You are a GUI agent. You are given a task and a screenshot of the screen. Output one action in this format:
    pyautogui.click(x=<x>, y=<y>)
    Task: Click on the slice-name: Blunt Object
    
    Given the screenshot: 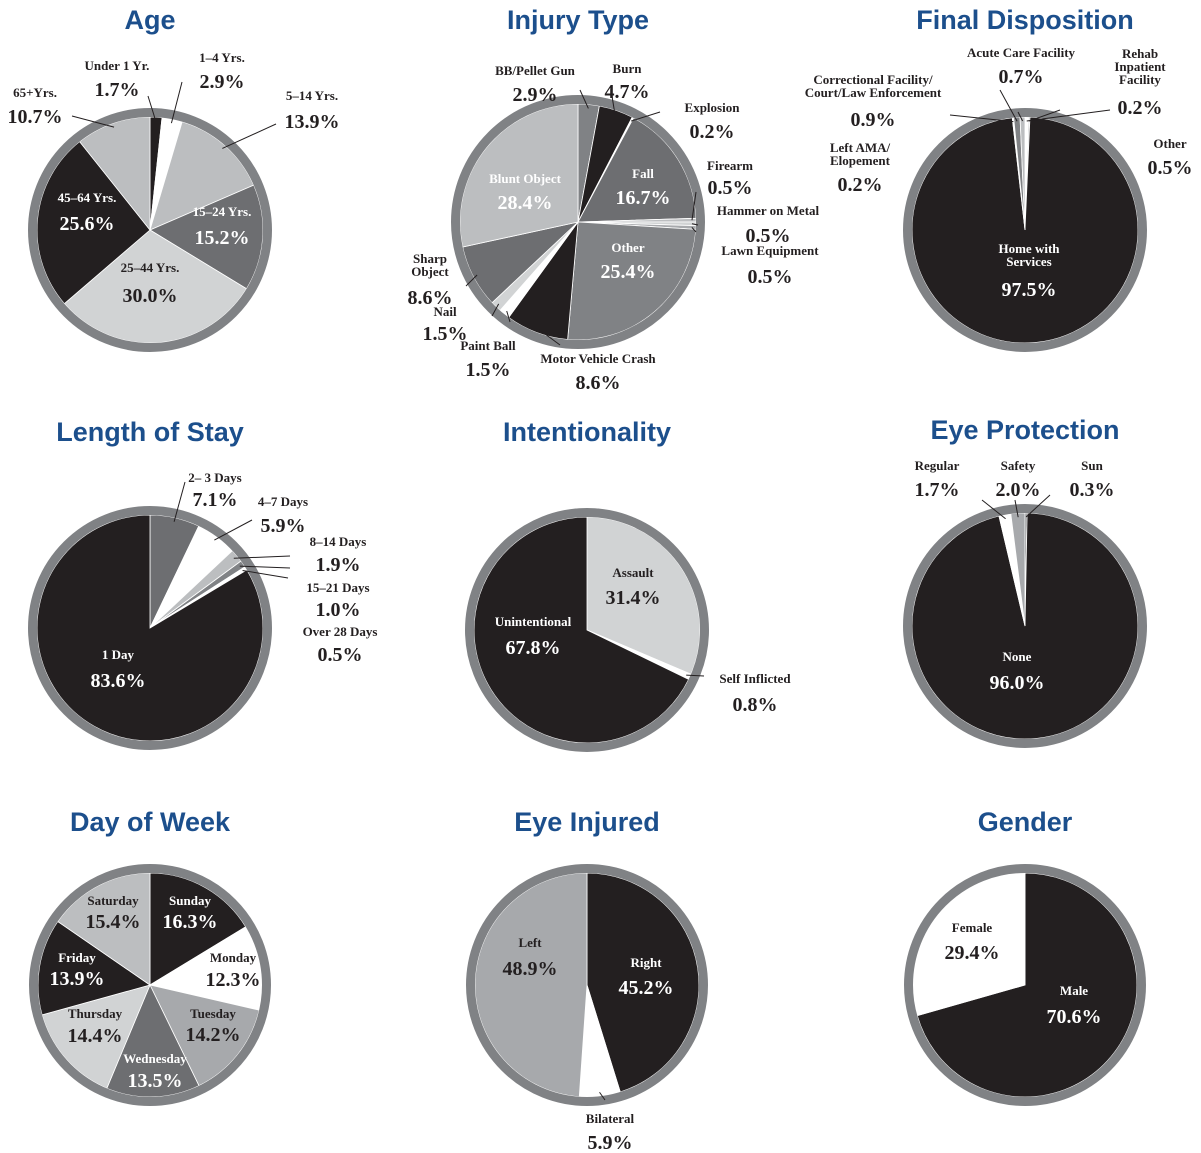 What is the action you would take?
    pyautogui.click(x=525, y=178)
    